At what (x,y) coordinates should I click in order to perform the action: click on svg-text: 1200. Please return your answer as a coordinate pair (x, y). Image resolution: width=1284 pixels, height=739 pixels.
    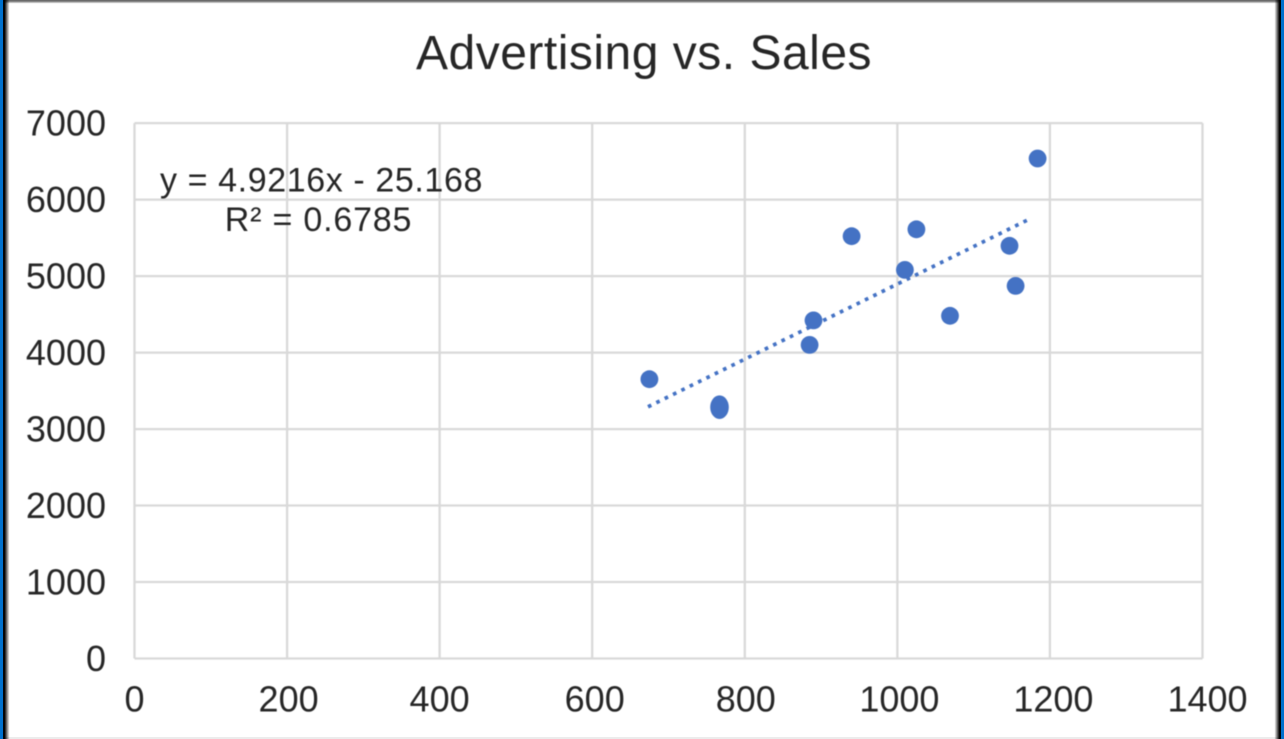
    Looking at the image, I should click on (1053, 699).